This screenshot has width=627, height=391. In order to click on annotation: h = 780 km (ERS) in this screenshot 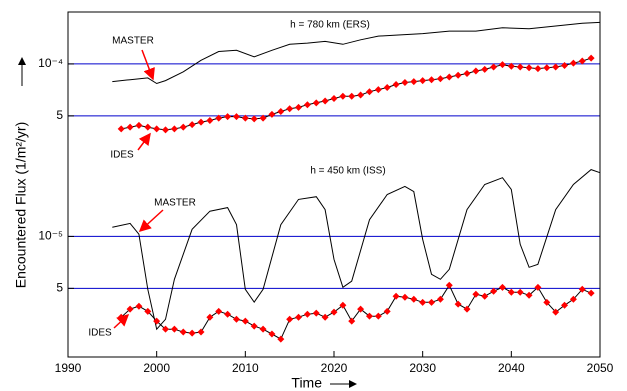, I will do `click(330, 25)`.